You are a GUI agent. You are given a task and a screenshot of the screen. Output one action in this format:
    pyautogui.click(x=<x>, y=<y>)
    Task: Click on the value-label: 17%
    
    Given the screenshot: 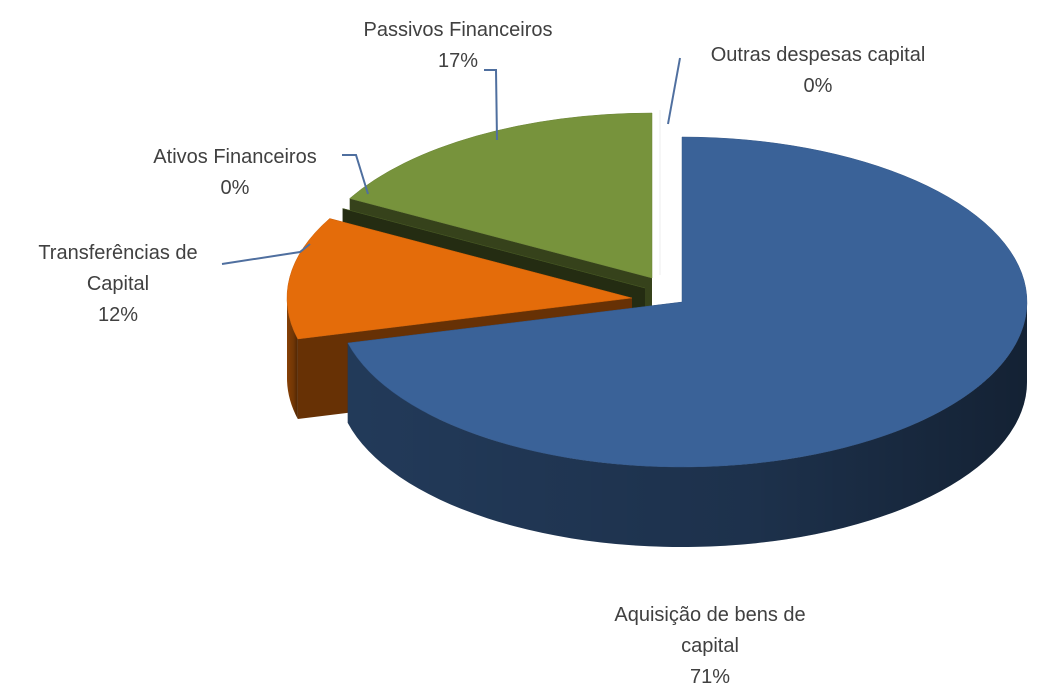 What is the action you would take?
    pyautogui.click(x=458, y=61)
    